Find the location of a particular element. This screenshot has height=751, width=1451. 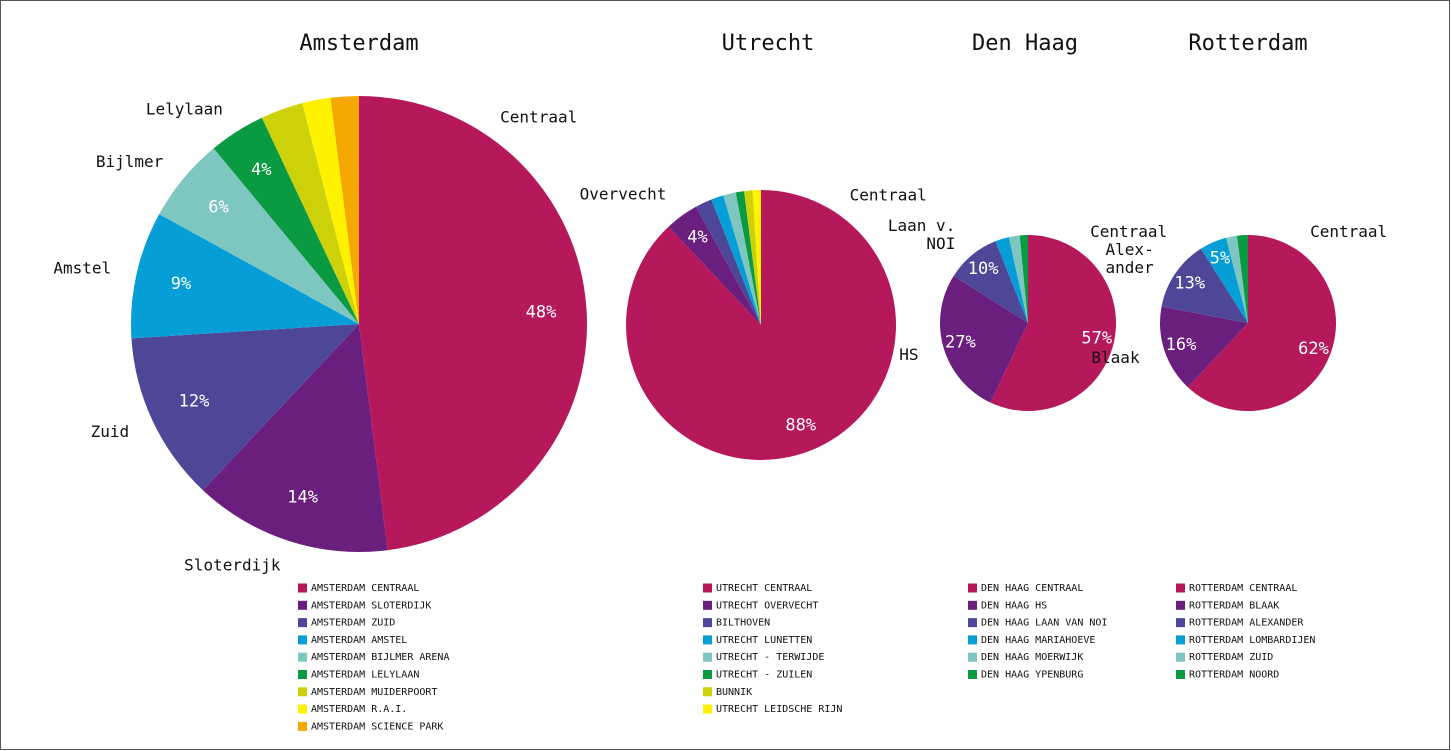

slice-percent: 4% is located at coordinates (261, 170).